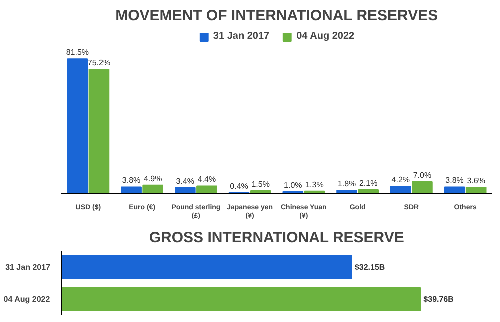 Image resolution: width=500 pixels, height=322 pixels. What do you see at coordinates (241, 36) in the screenshot?
I see `legend-label: 31 Jan 2017` at bounding box center [241, 36].